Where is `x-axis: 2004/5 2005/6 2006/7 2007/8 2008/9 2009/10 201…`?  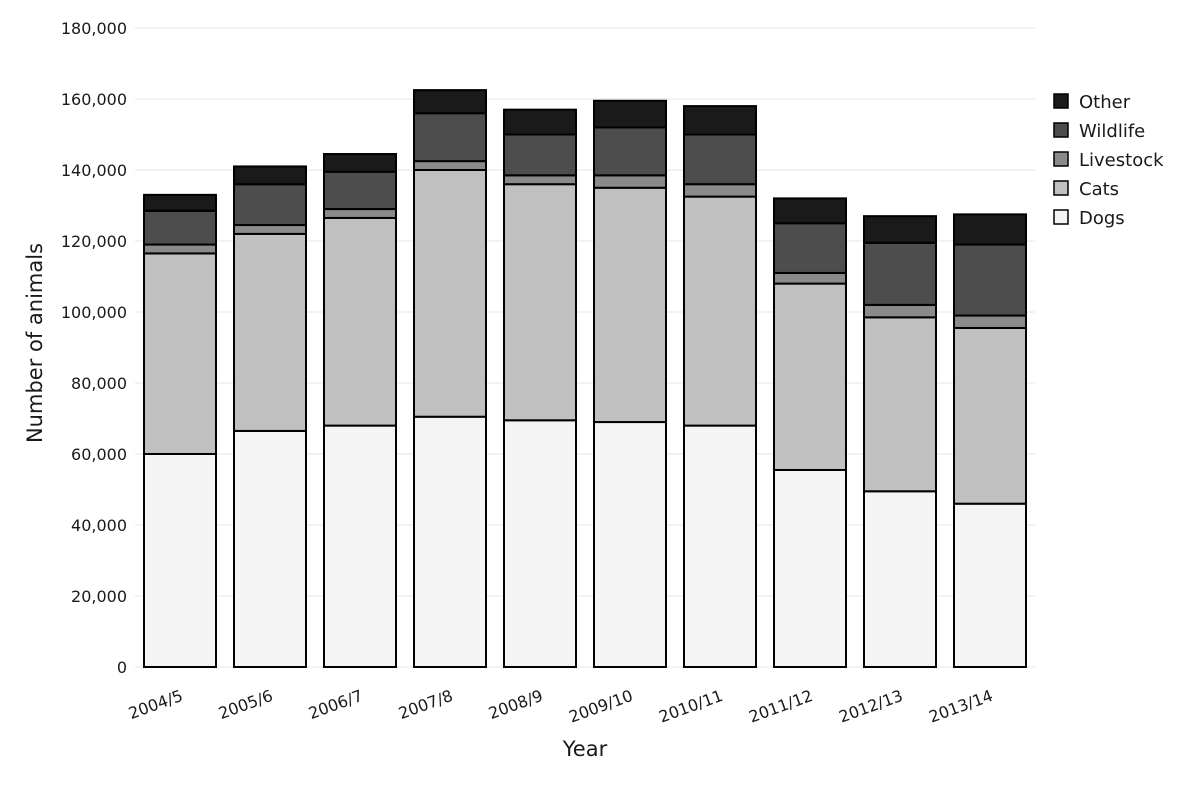
x-axis: 2004/5 2005/6 2006/7 2007/8 2008/9 2009/10 201… is located at coordinates (560, 706).